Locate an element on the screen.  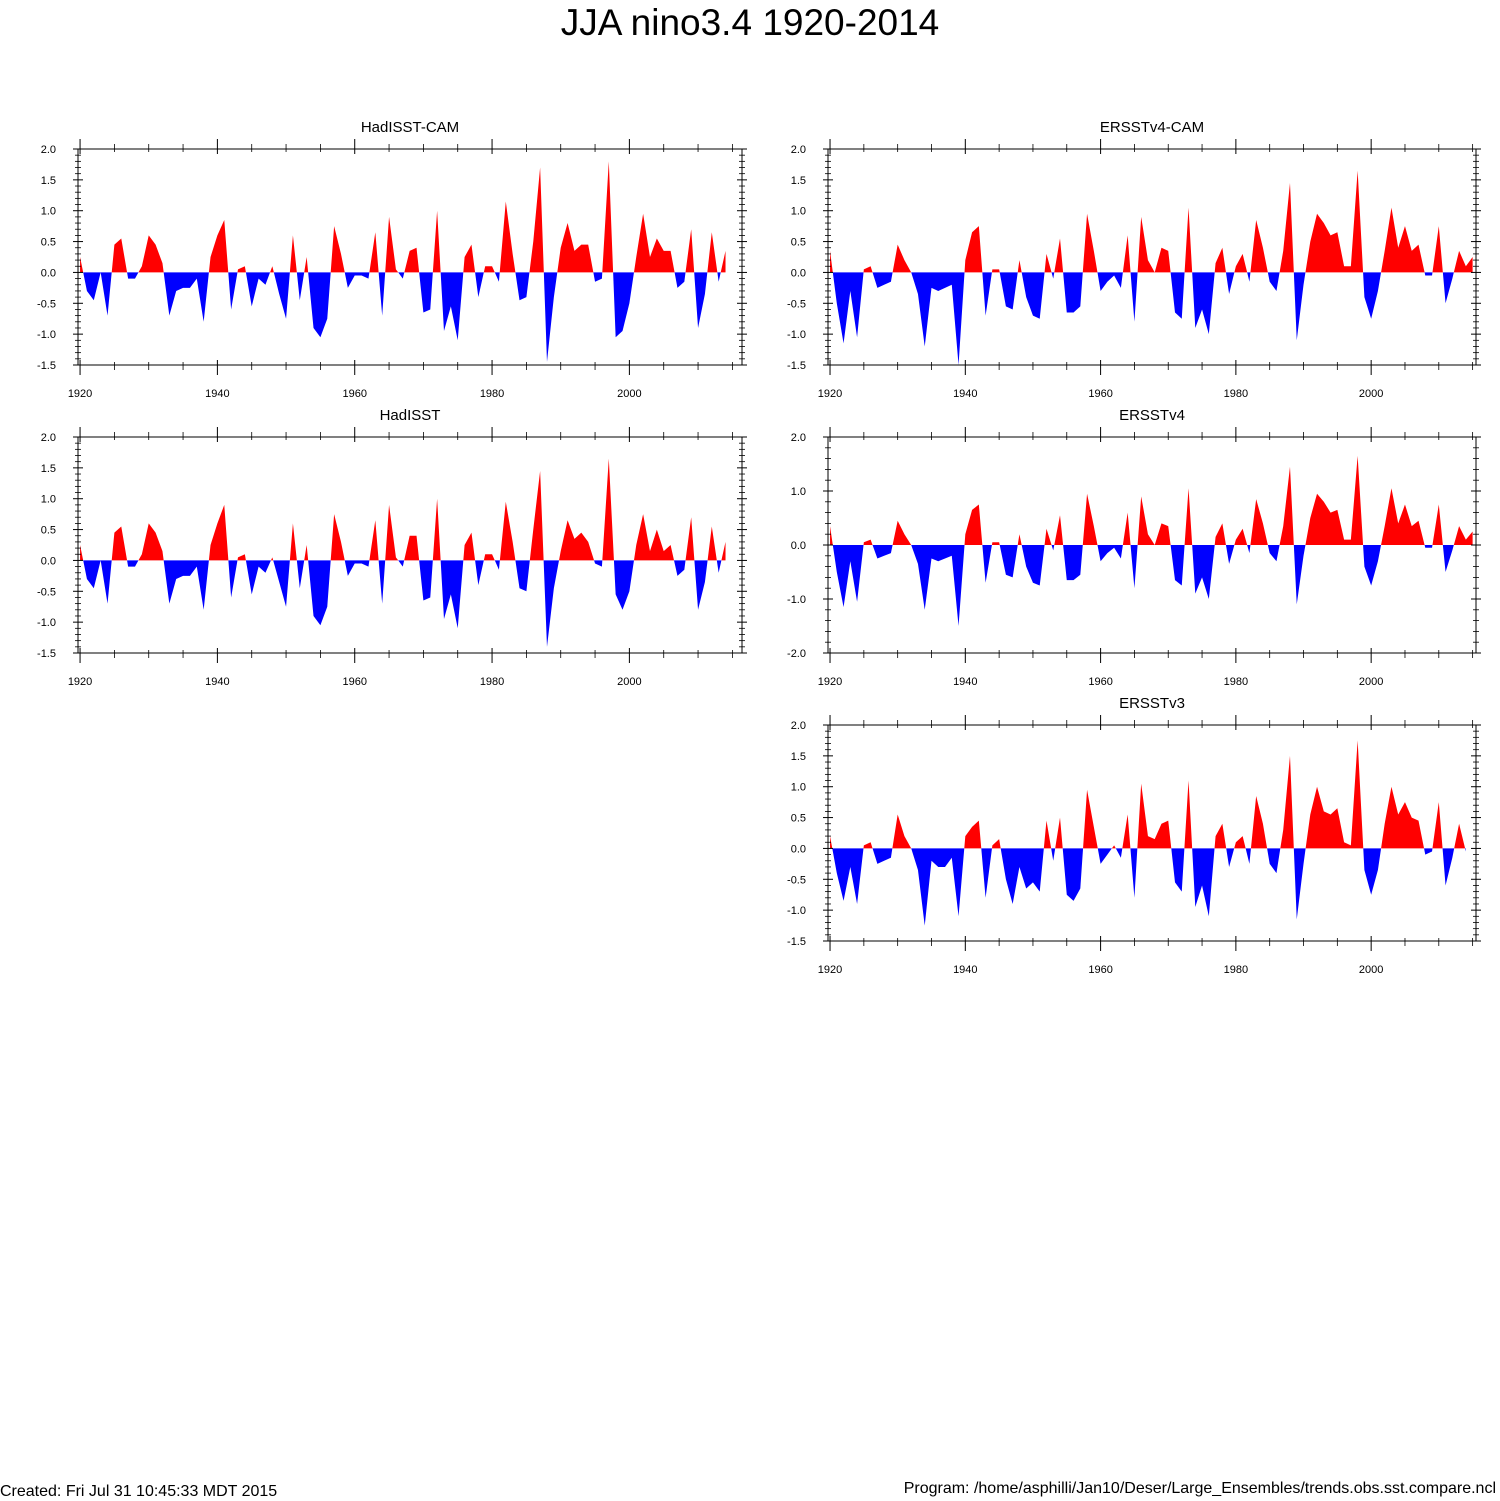
chart-title: ERSSTv4-CAM is located at coordinates (1152, 127).